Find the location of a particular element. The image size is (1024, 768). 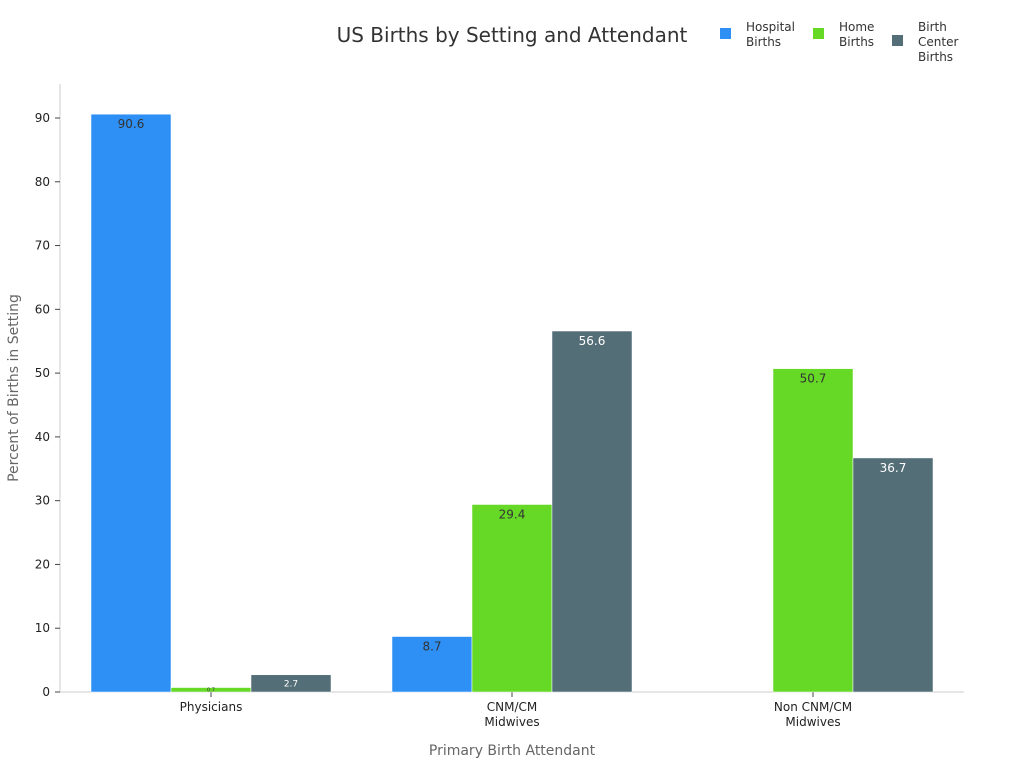

data-label: 2.7 is located at coordinates (291, 685).